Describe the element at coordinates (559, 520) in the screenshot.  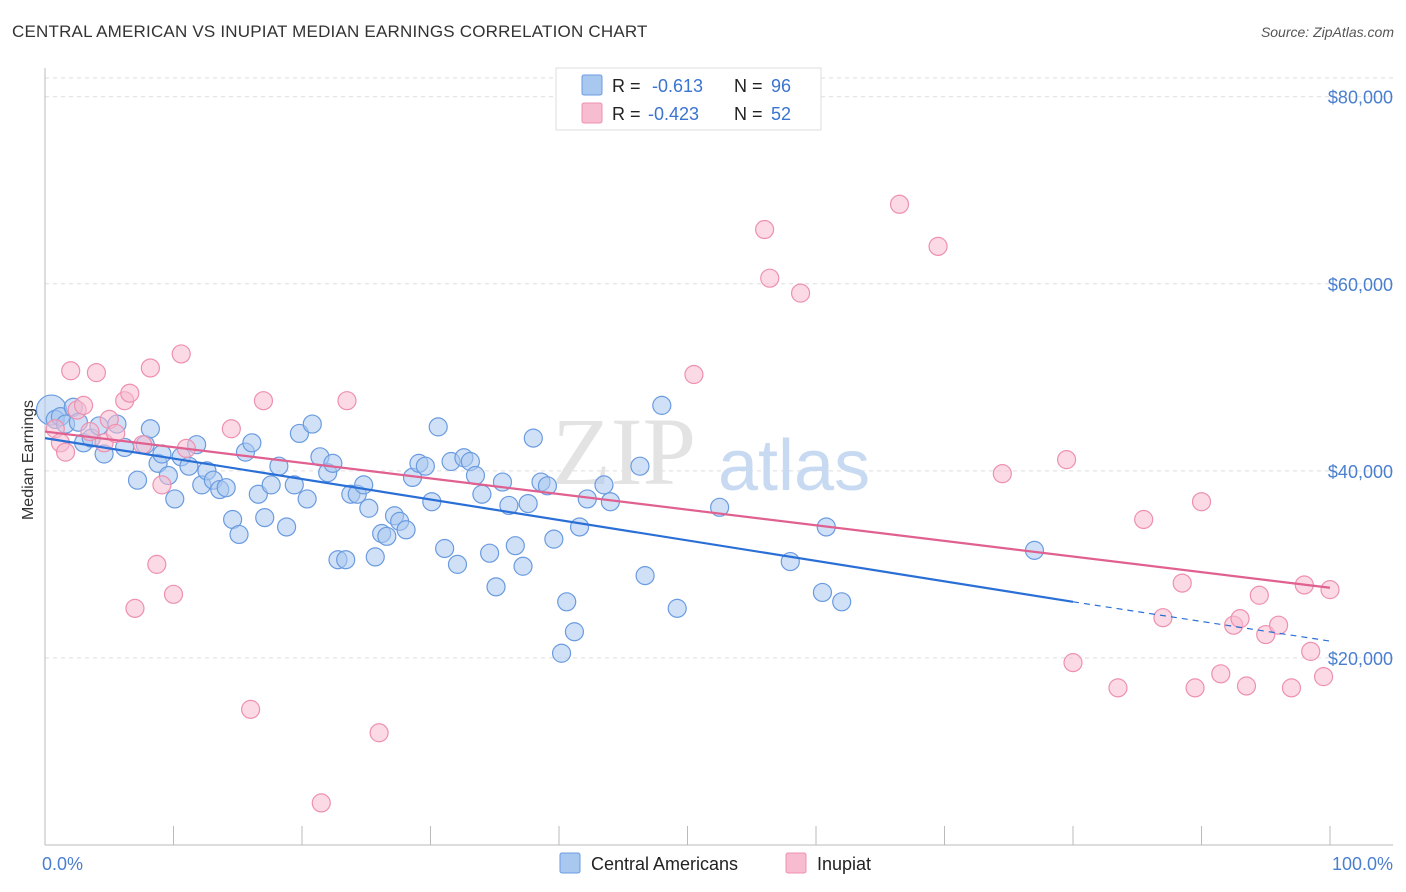
I see `trend-line-central-americans` at that location.